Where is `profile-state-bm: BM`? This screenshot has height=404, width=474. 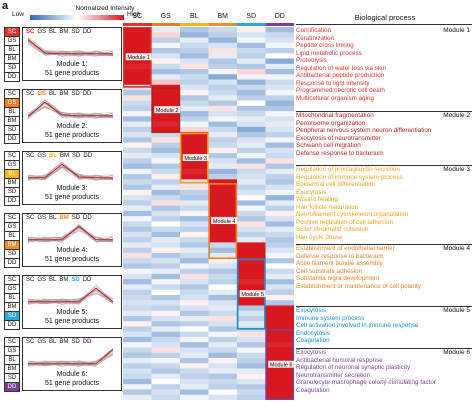
profile-state-bm: BM is located at coordinates (64, 342).